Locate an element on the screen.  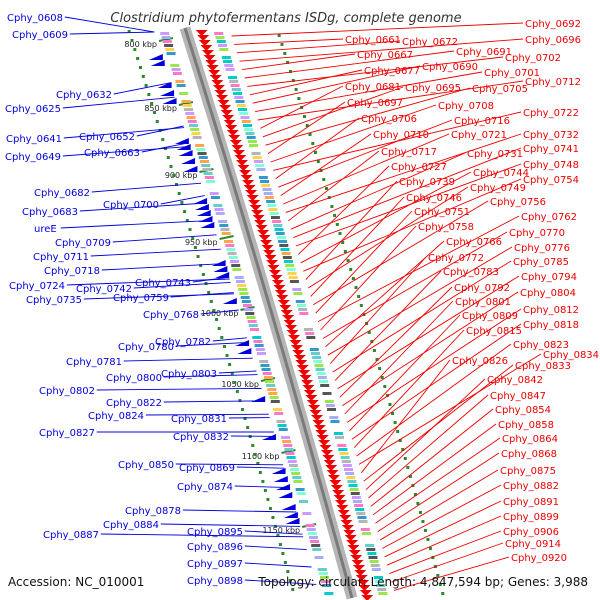
gene-label: Cphy_0739 is located at coordinates (427, 182).